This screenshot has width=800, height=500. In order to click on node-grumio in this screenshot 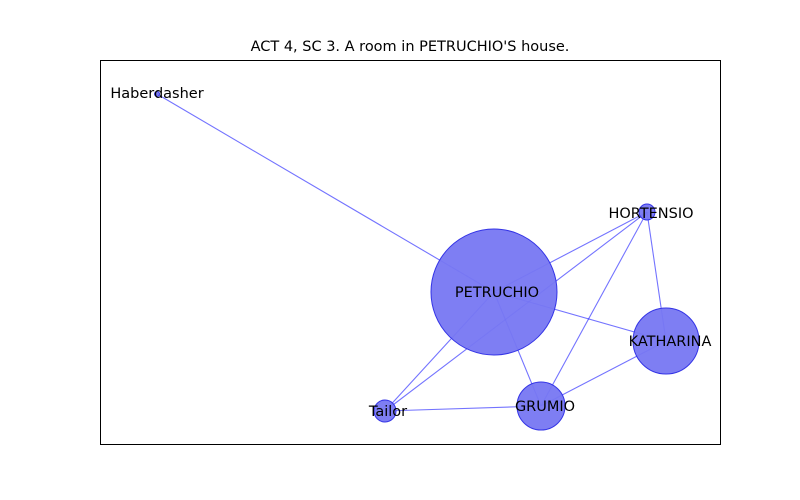, I will do `click(541, 406)`.